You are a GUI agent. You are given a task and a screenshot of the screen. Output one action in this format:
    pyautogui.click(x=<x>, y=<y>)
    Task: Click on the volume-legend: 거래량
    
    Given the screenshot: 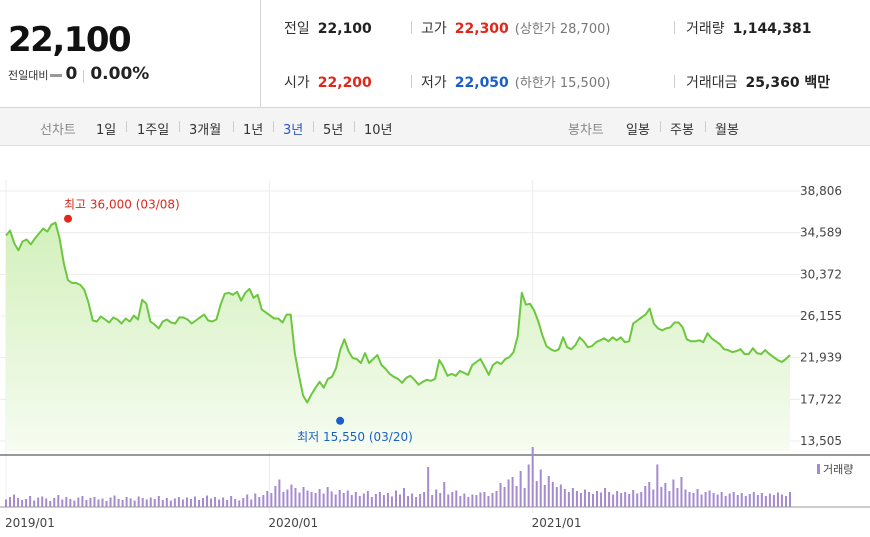 What is the action you would take?
    pyautogui.click(x=835, y=469)
    